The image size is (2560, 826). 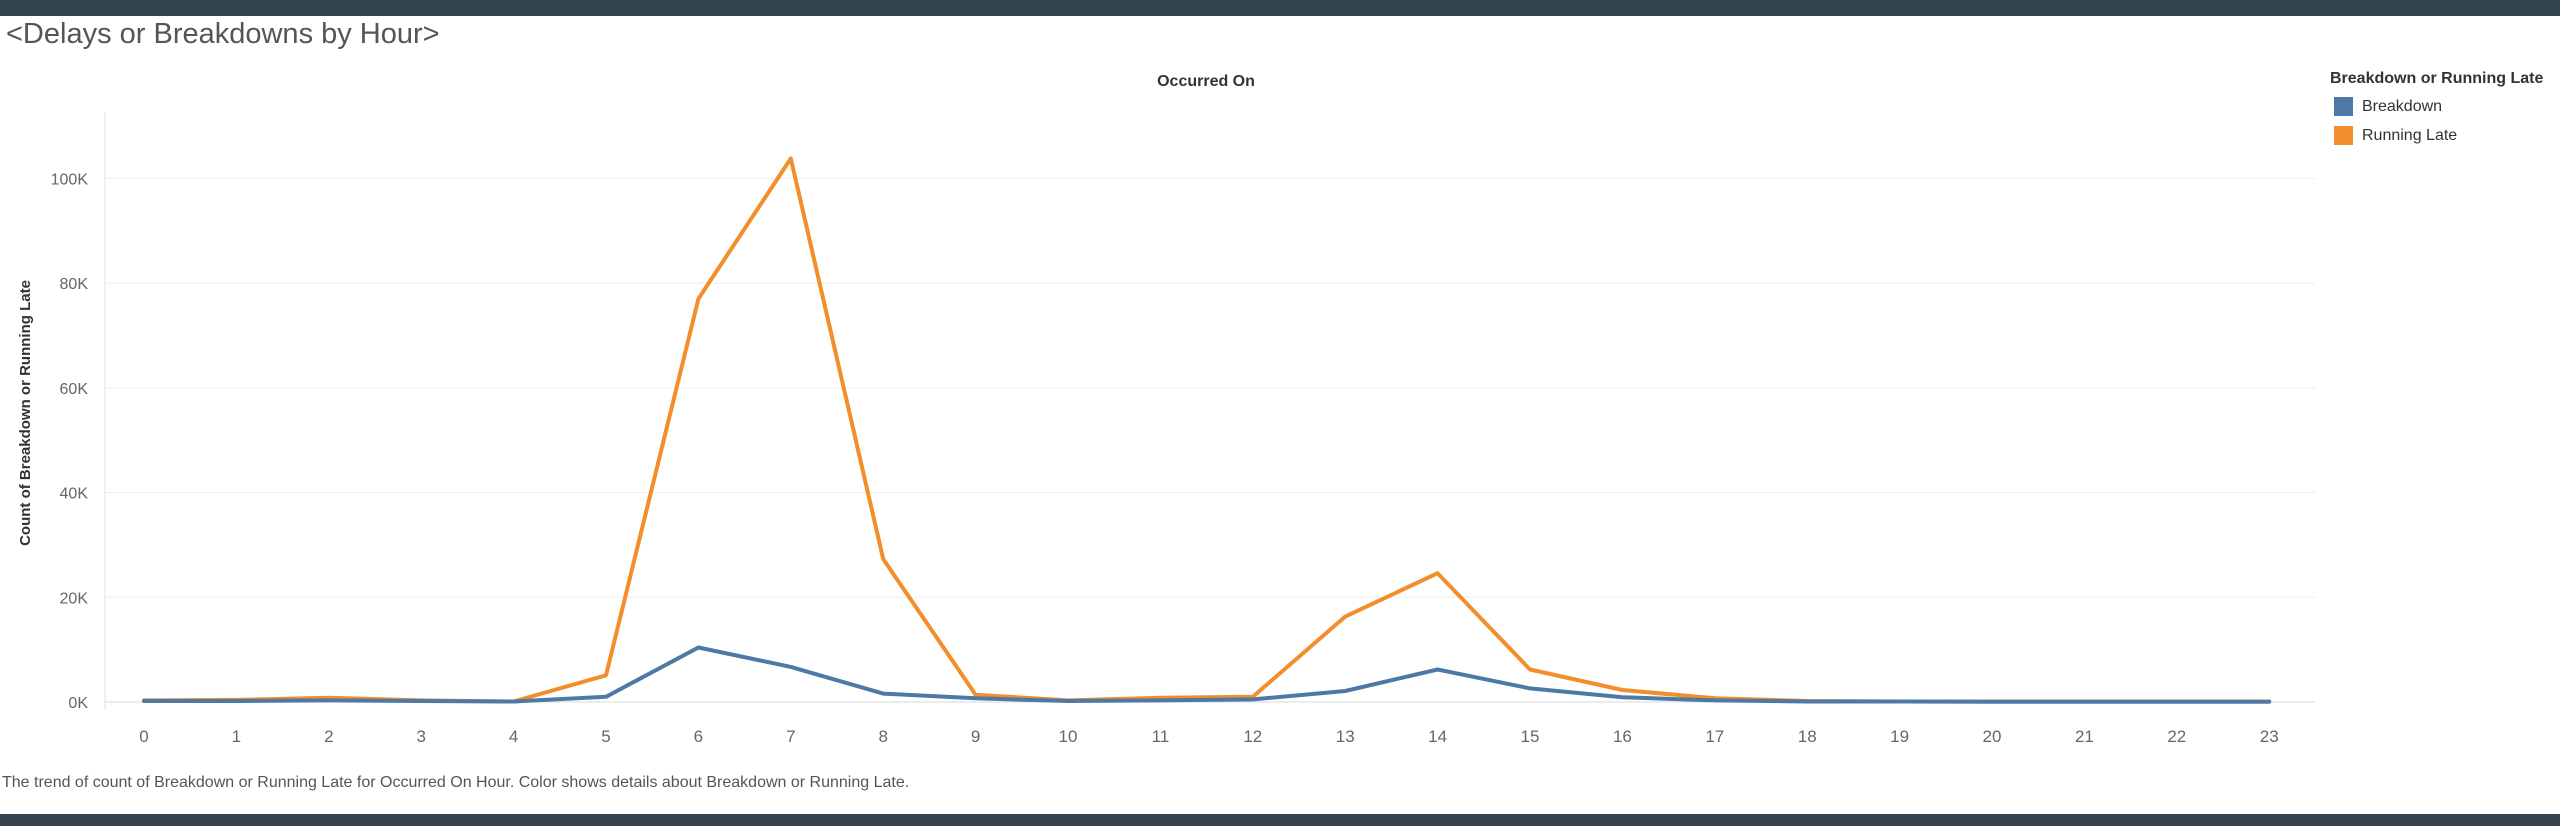 I want to click on x-tick-label: 2, so click(x=328, y=736).